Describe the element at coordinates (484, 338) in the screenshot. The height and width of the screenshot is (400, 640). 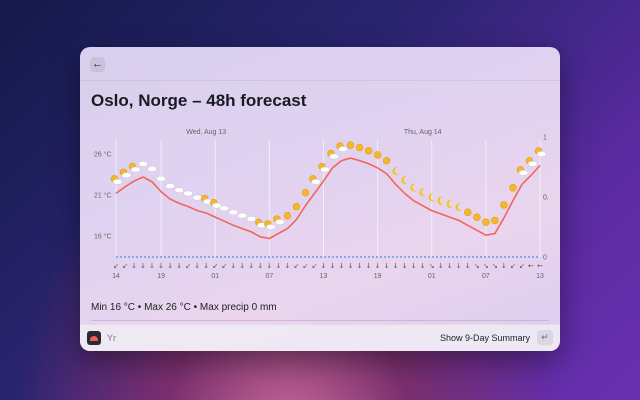
I see `show-9-day-summary-button: Show 9-Day Summary` at that location.